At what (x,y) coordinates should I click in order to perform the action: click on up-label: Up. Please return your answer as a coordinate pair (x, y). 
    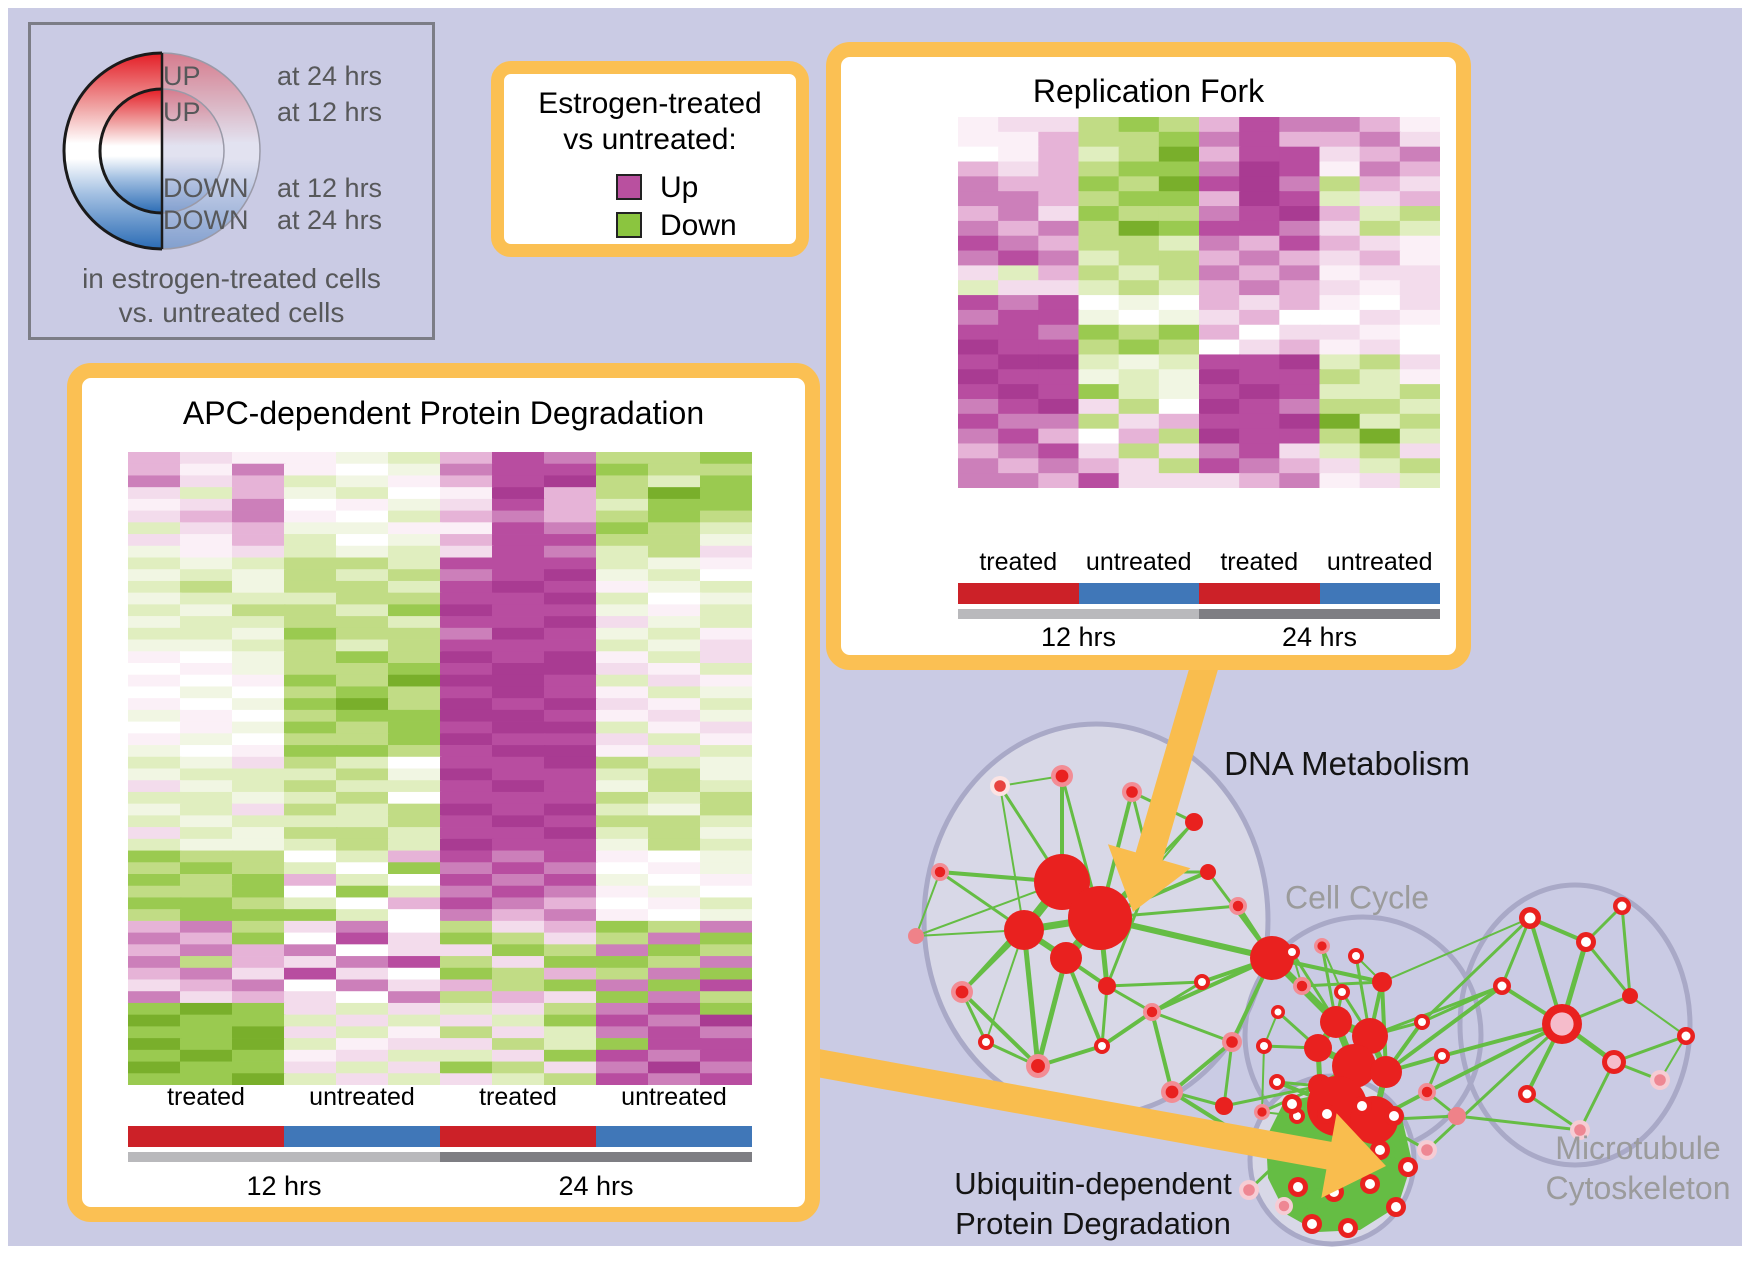
    Looking at the image, I should click on (679, 187).